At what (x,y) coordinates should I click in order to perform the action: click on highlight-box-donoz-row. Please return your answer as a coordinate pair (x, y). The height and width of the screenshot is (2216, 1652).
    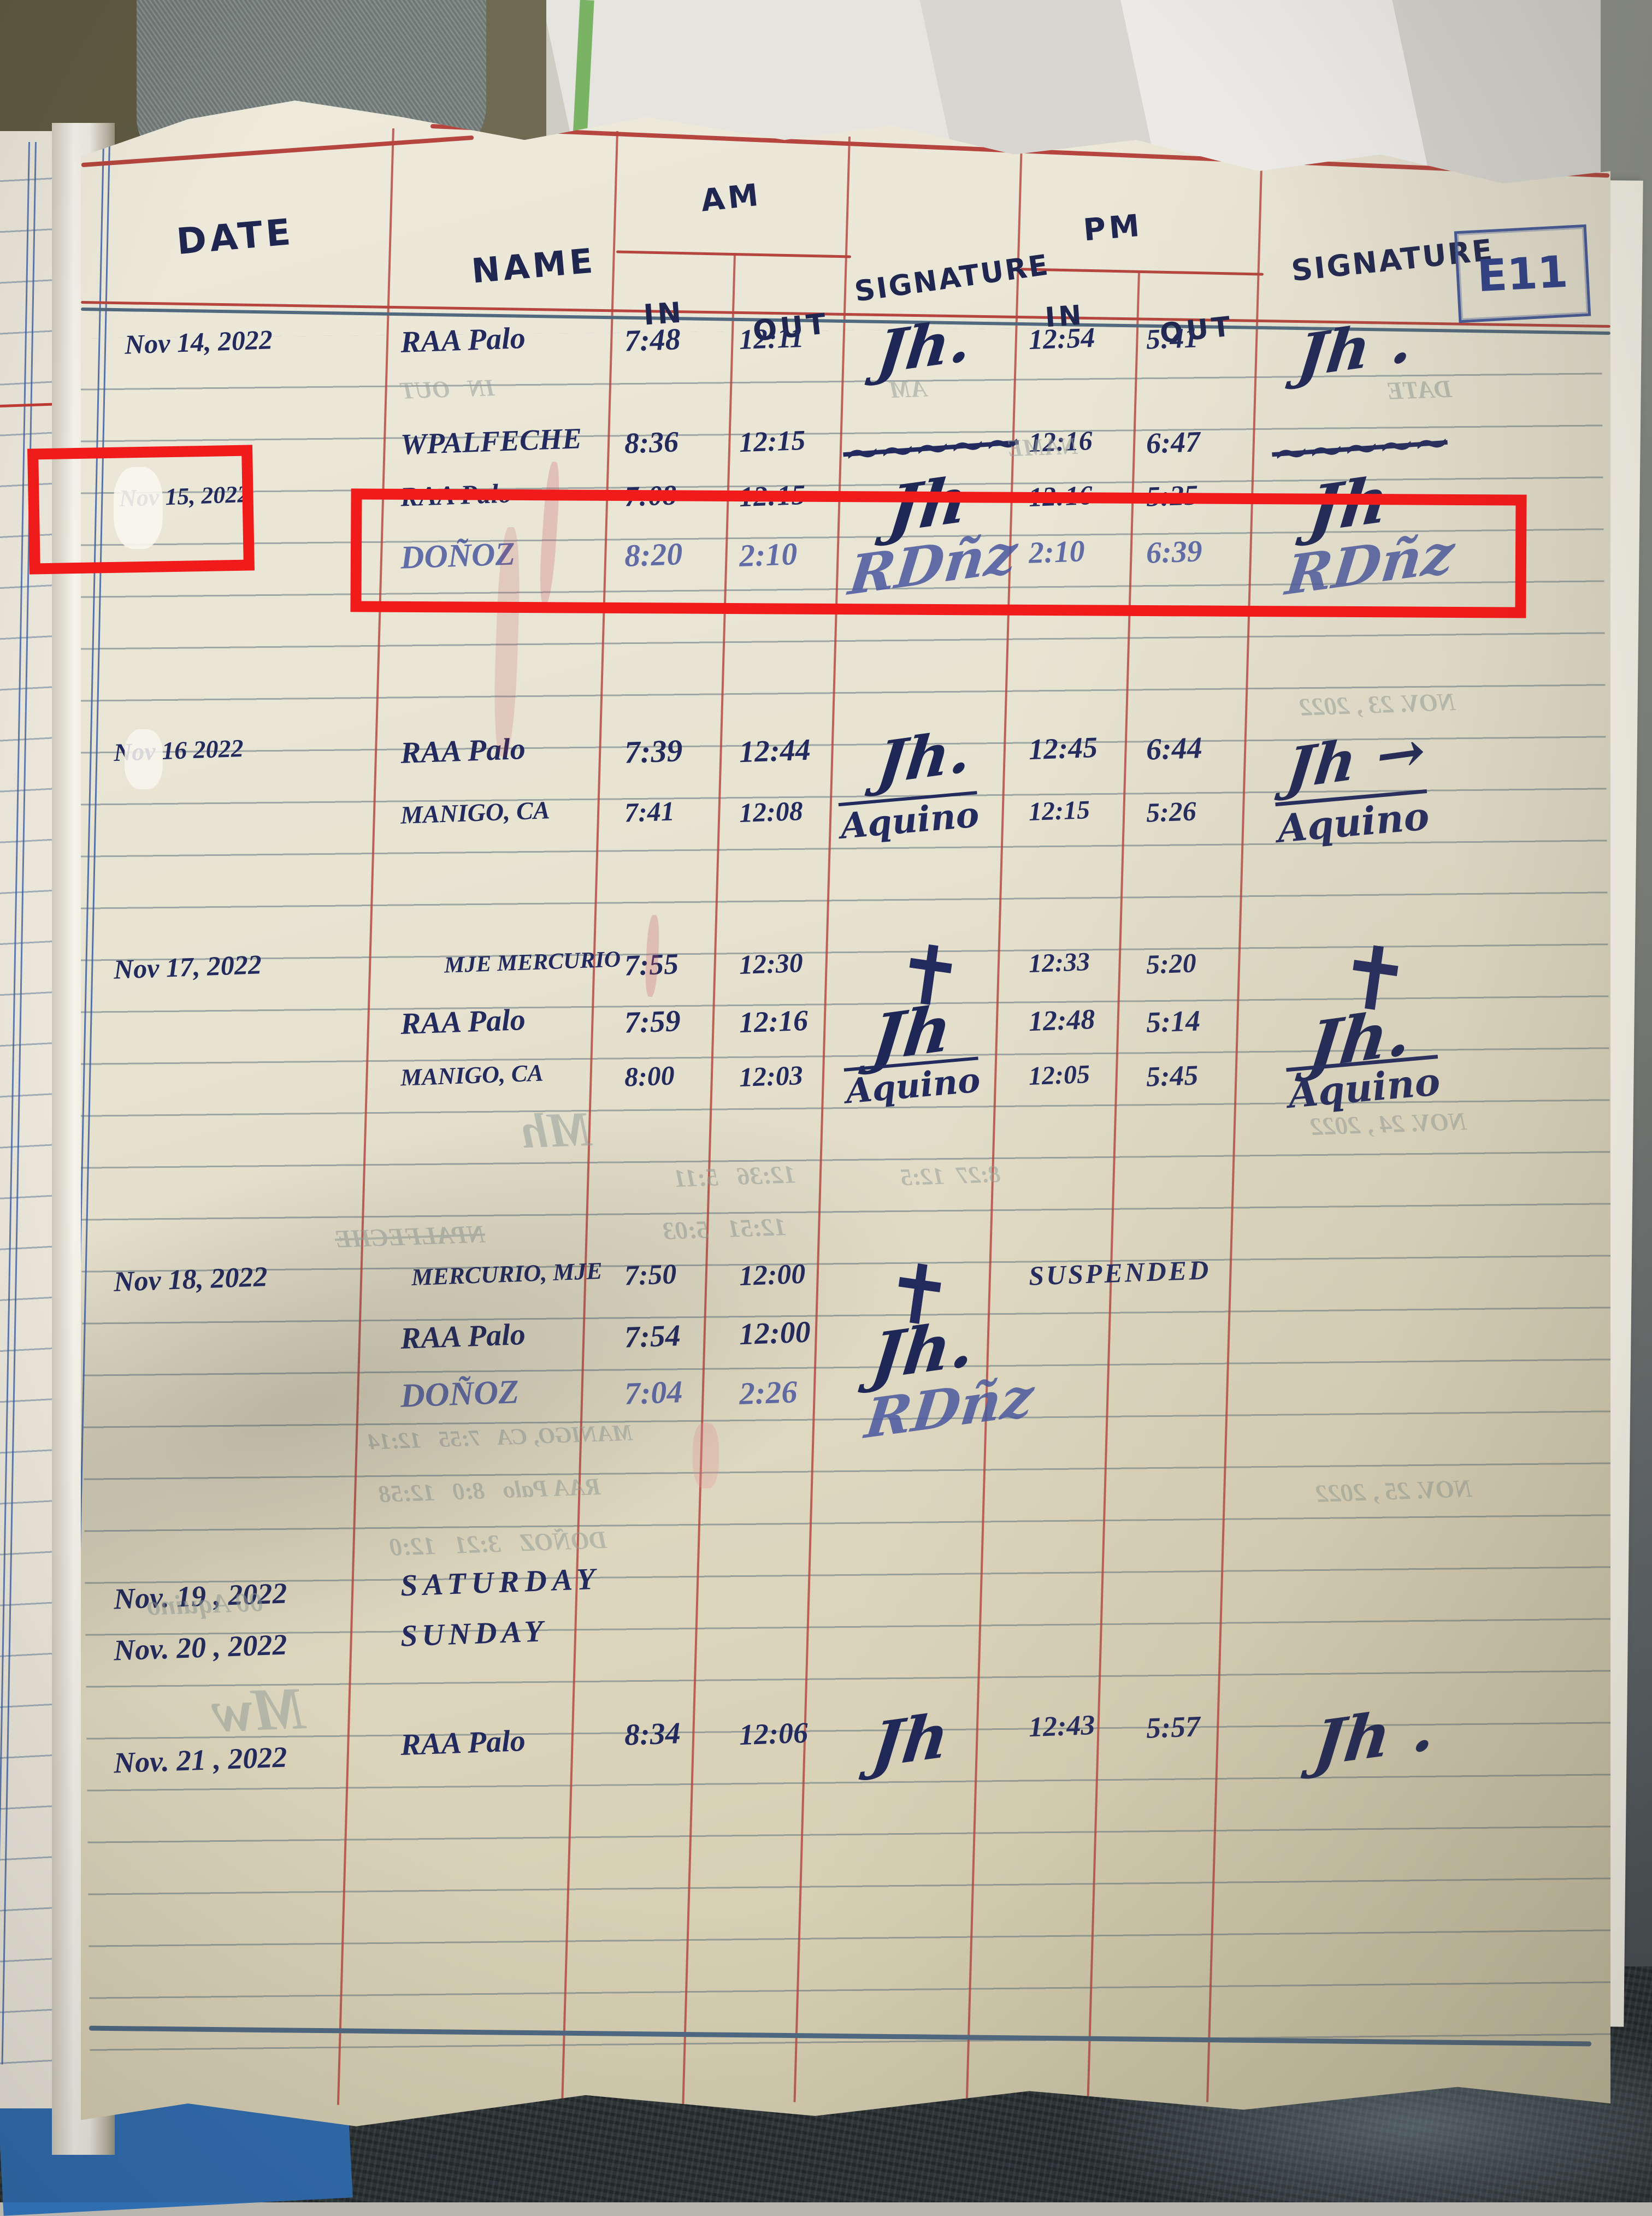
    Looking at the image, I should click on (938, 553).